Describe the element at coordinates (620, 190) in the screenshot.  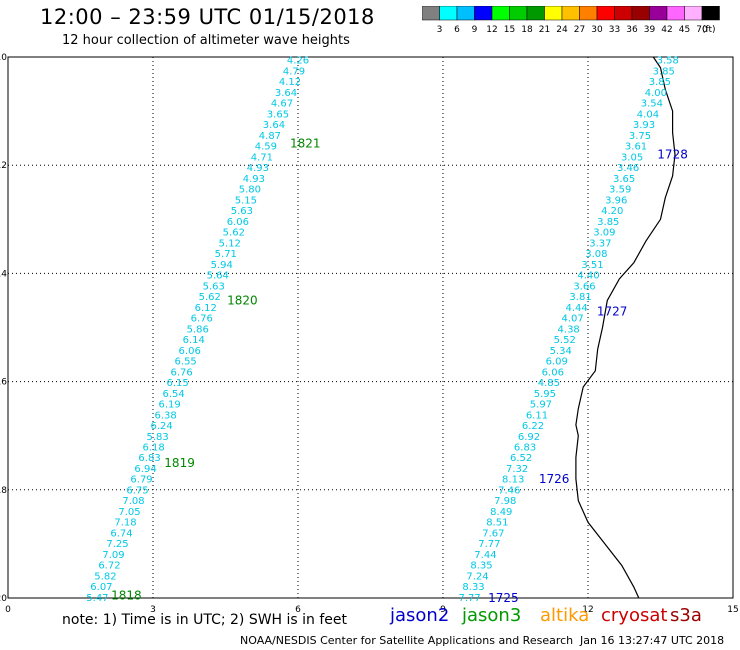
I see `wave-height-value: 3.59` at that location.